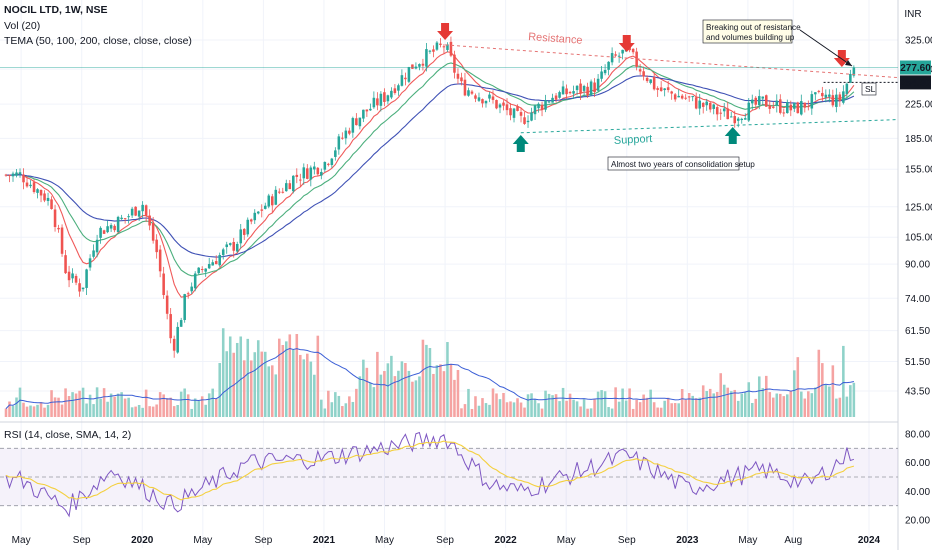 The image size is (932, 555). I want to click on breakout-label-line2: and volumes building up, so click(750, 37).